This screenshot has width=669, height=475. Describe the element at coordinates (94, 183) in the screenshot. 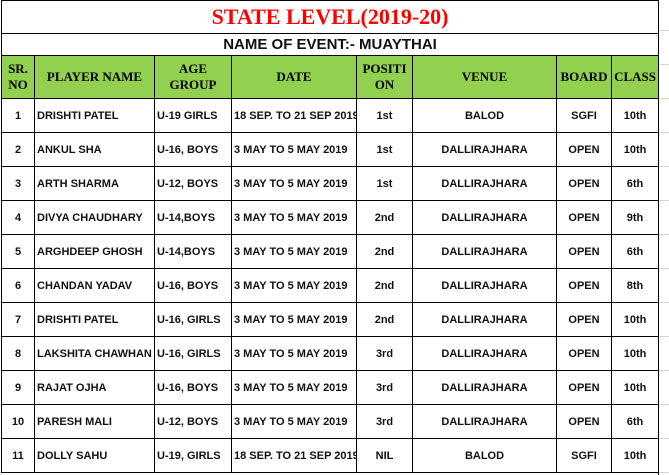

I see `cell-player-name: ARTH SHARMA` at that location.